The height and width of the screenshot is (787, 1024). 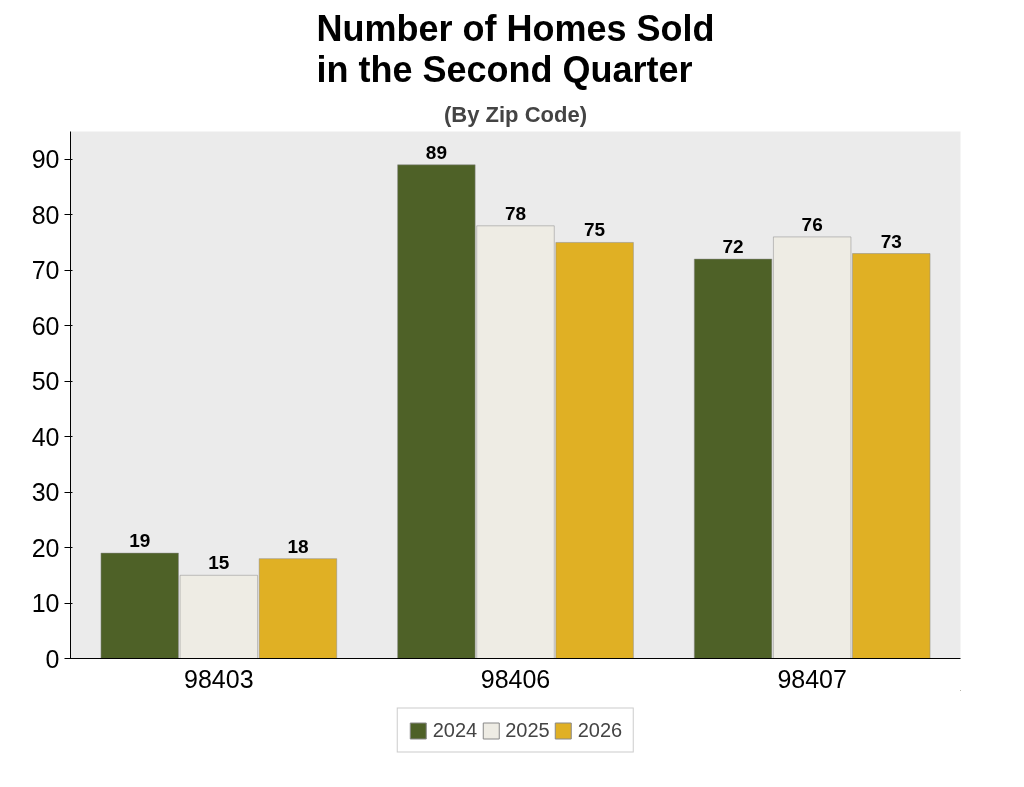 What do you see at coordinates (45, 325) in the screenshot?
I see `y-tick-label: 60` at bounding box center [45, 325].